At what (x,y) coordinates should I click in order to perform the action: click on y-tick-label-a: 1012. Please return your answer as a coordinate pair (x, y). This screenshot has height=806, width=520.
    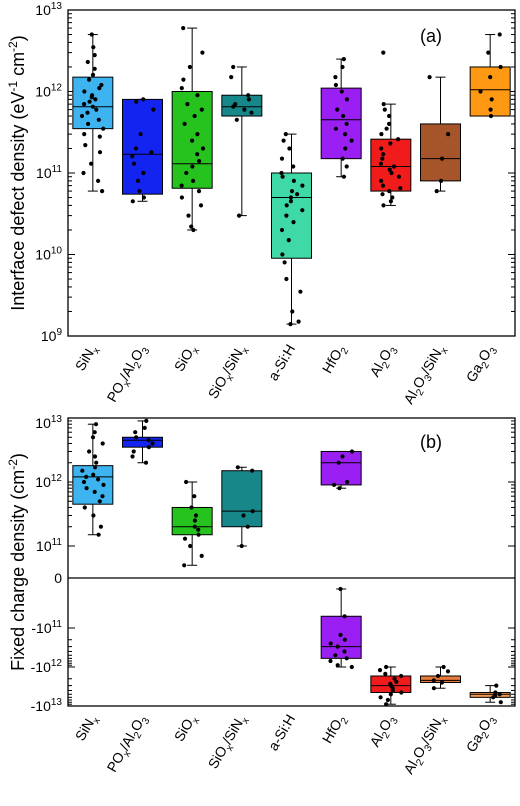
    Looking at the image, I should click on (48, 91).